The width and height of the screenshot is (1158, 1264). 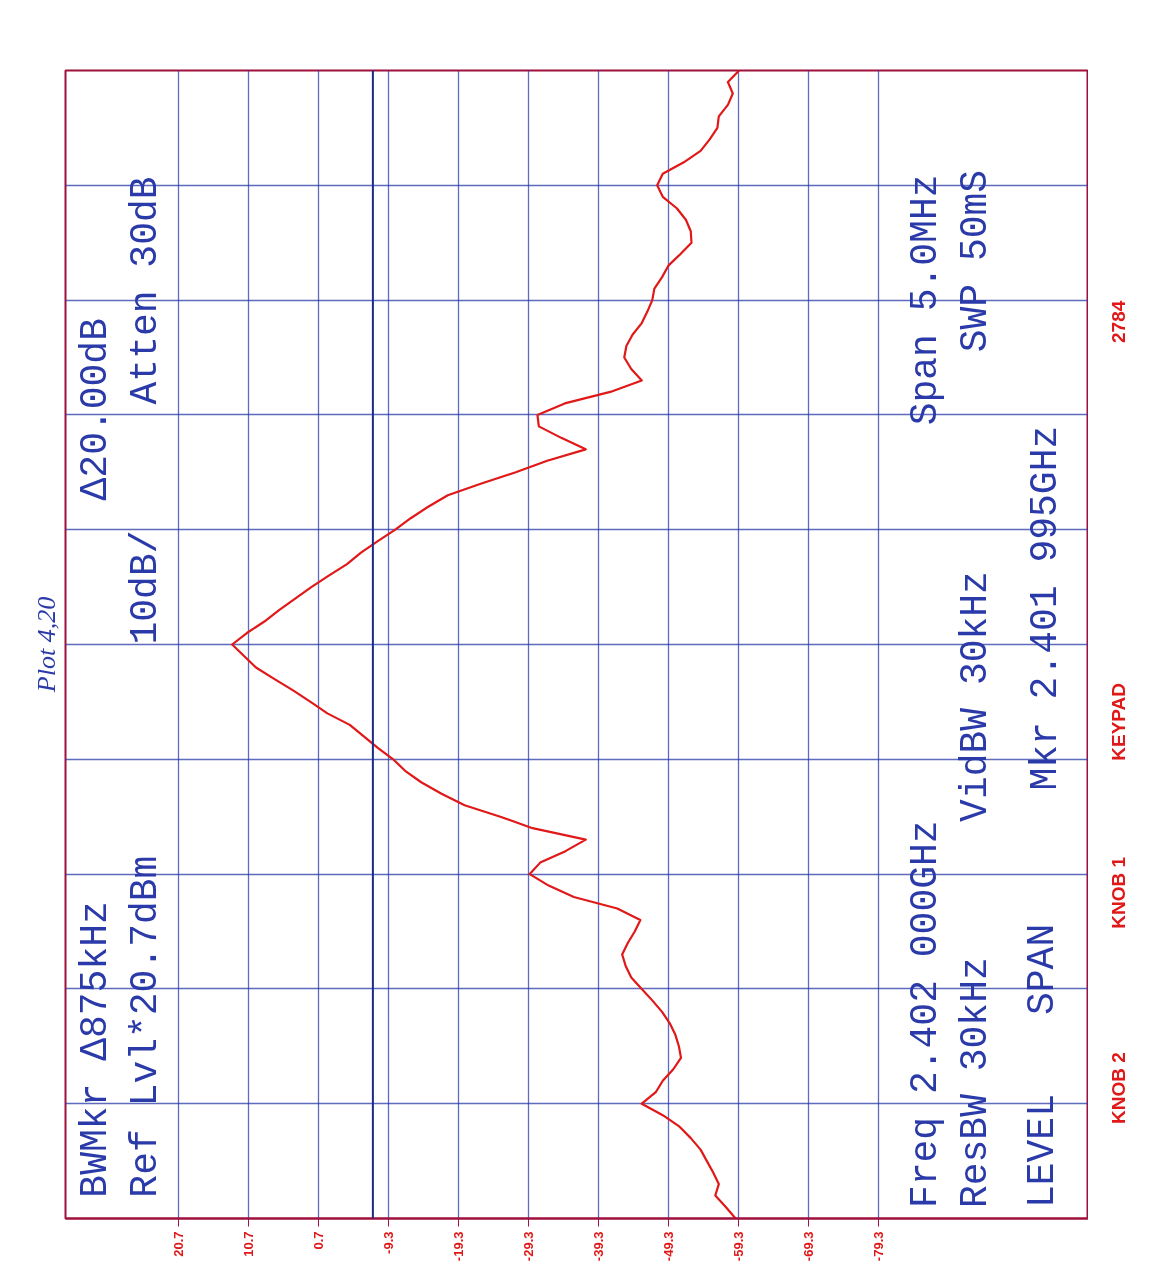 I want to click on annotation: VidBW 30kHz, so click(x=975, y=696).